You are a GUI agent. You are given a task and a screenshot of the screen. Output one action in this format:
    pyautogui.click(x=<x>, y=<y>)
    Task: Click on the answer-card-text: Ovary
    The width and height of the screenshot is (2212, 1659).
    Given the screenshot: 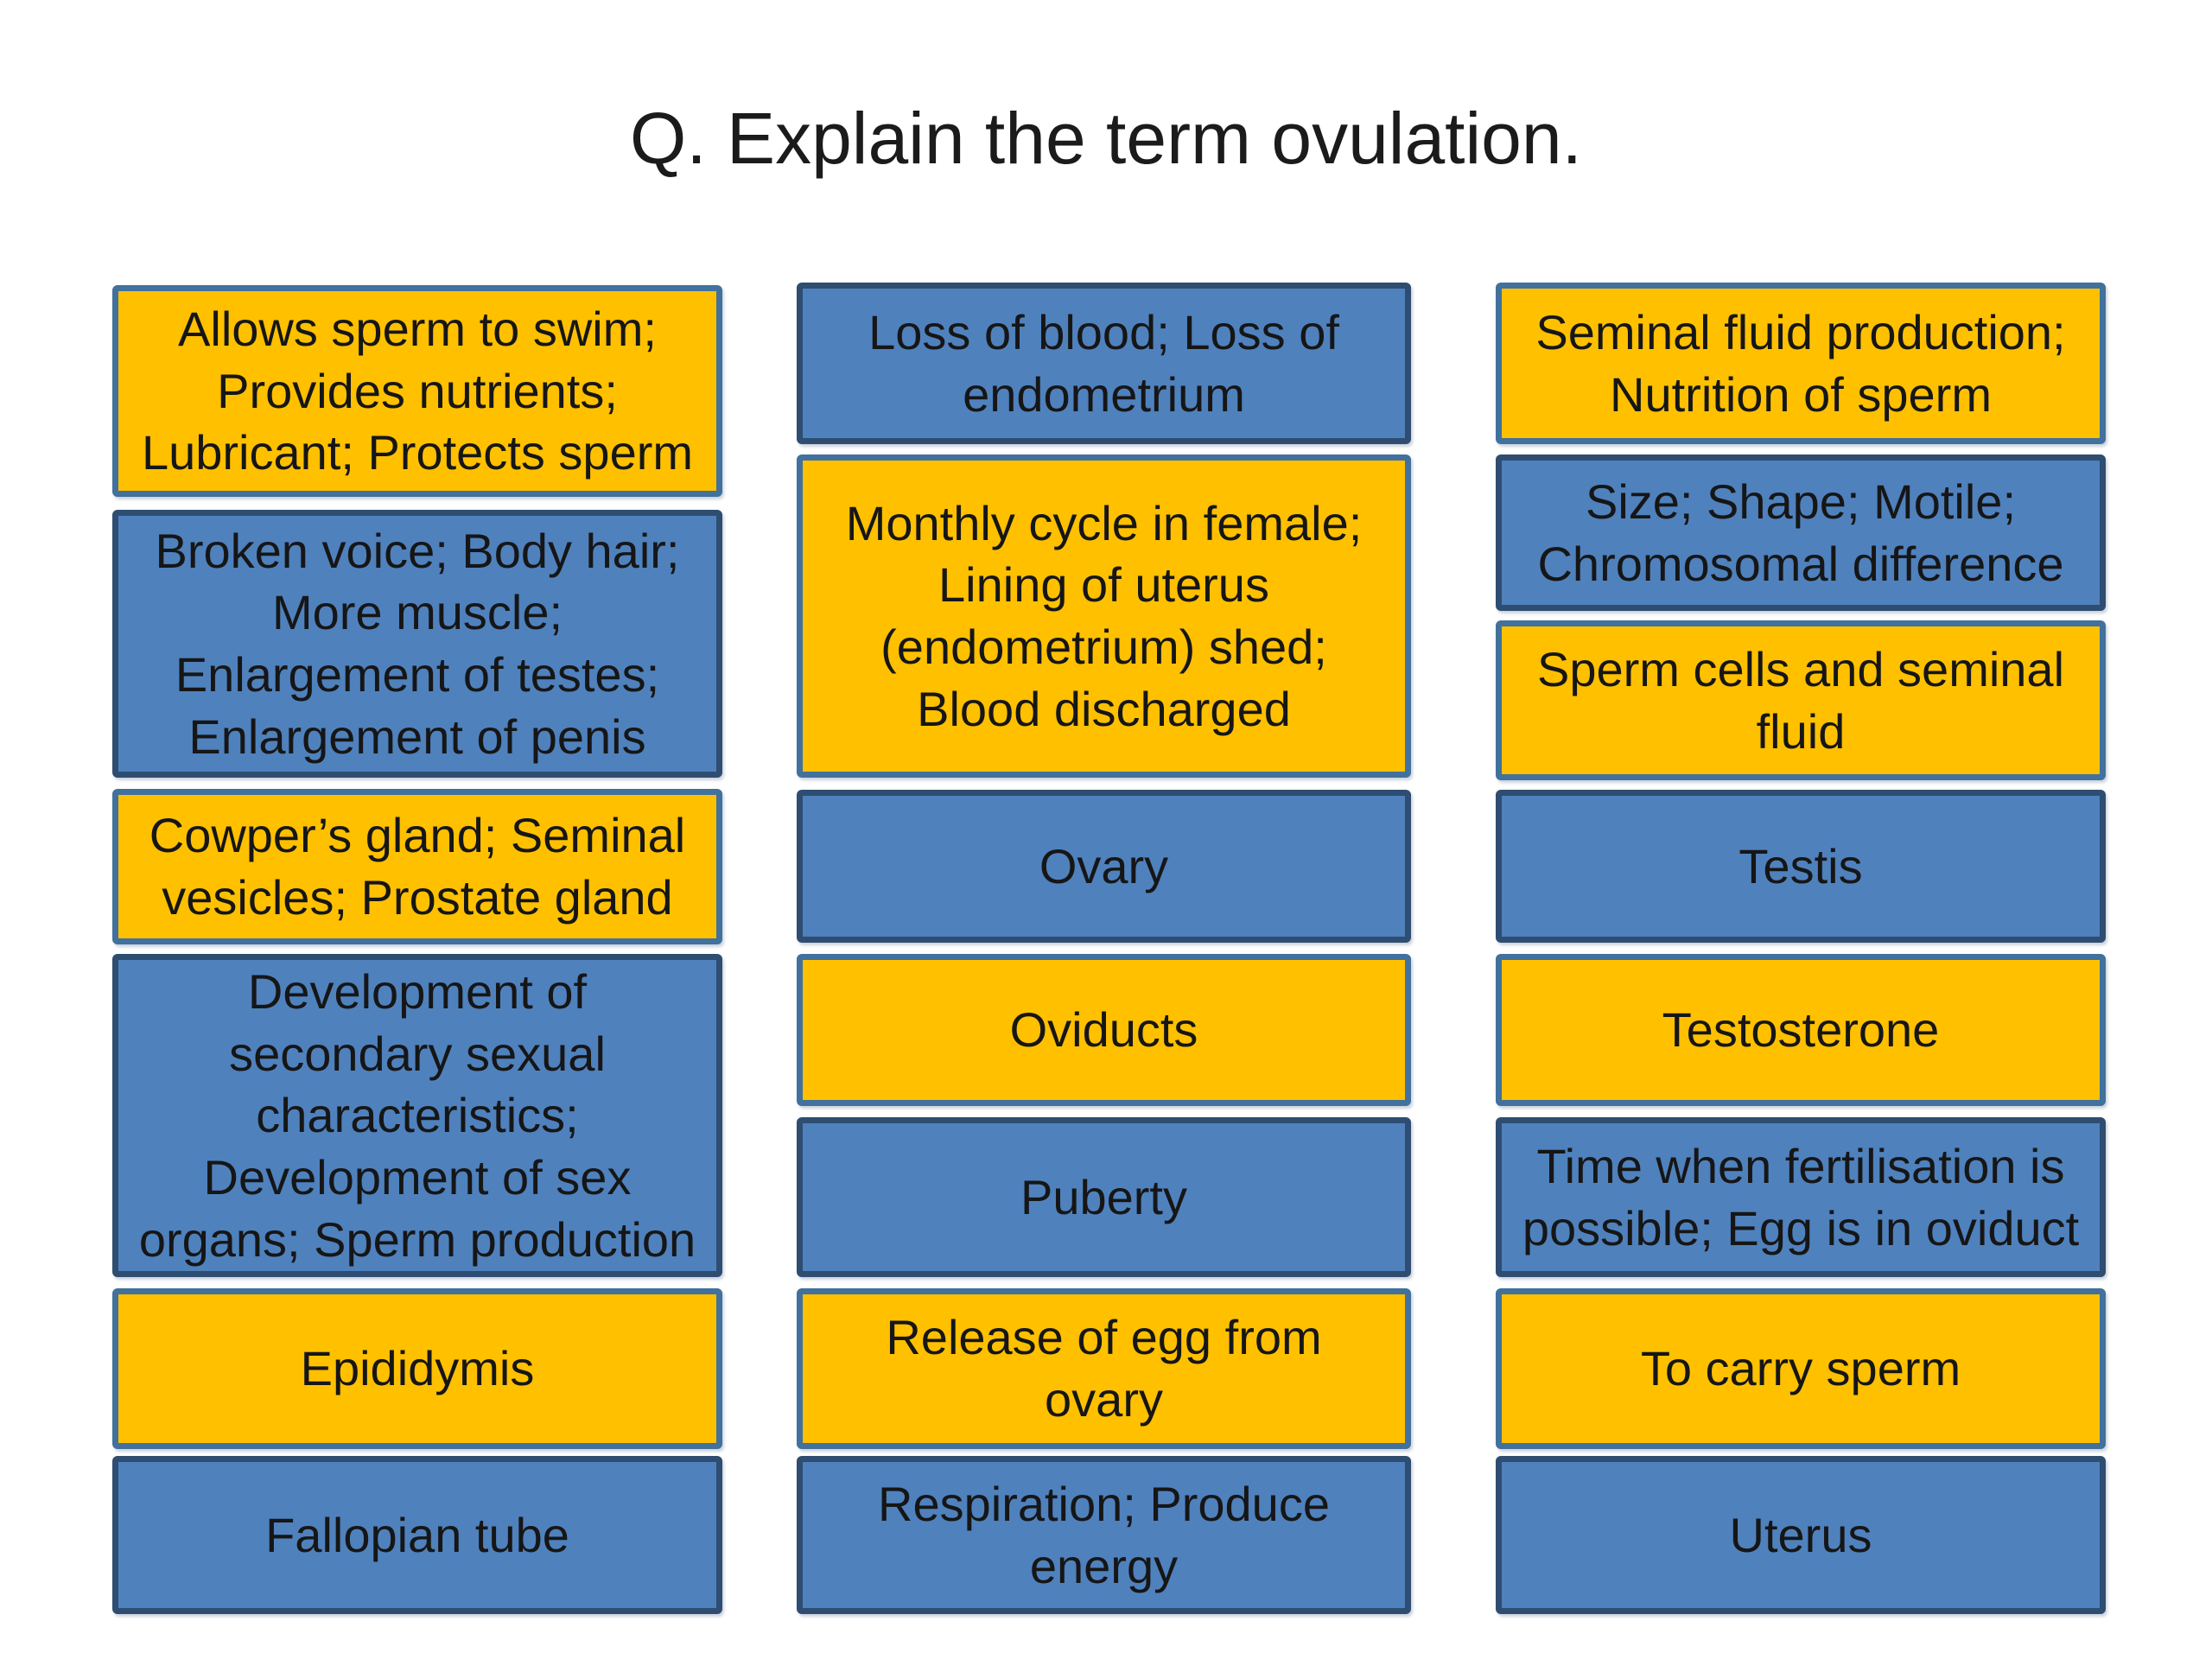 What is the action you would take?
    pyautogui.click(x=1104, y=865)
    